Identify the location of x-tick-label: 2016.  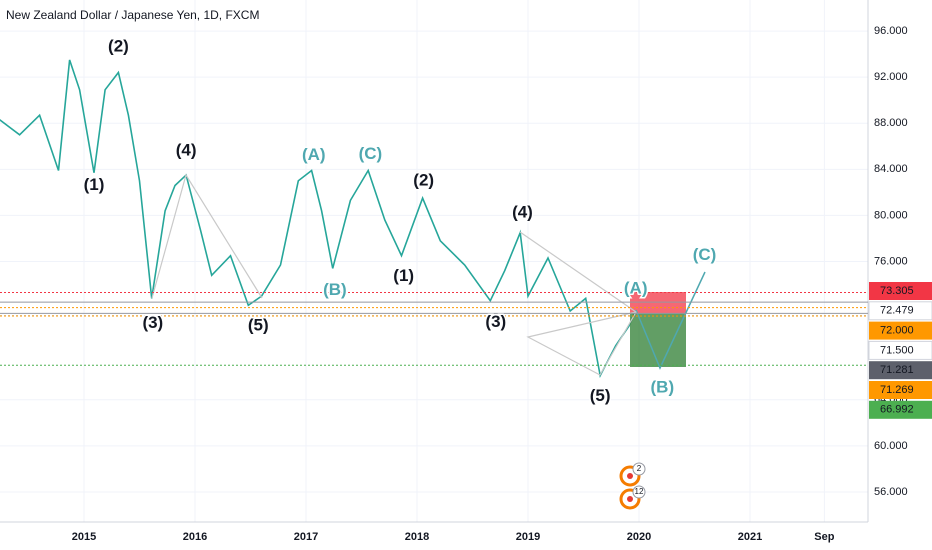
(195, 537).